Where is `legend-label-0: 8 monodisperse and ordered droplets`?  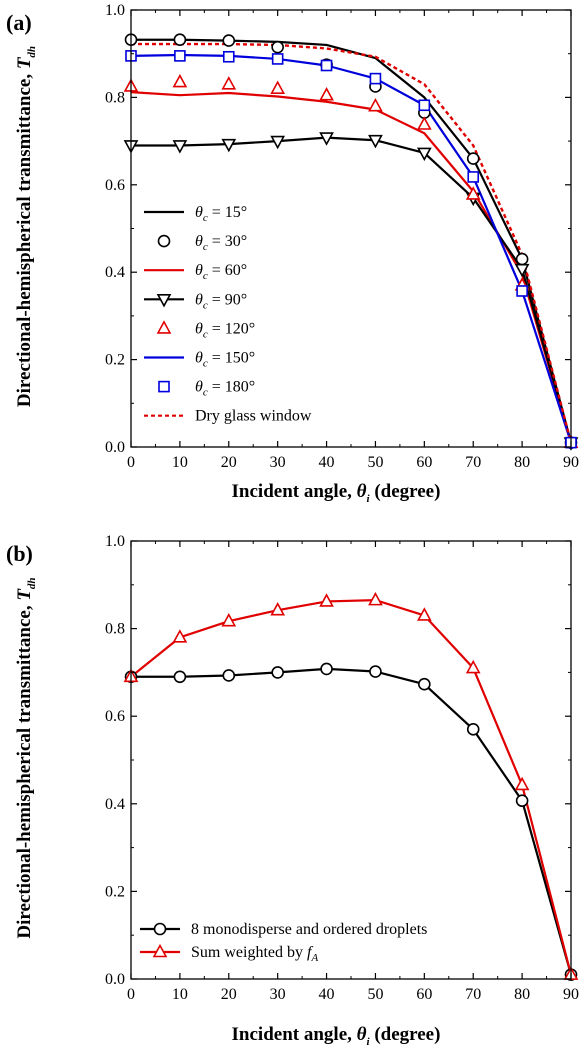
legend-label-0: 8 monodisperse and ordered droplets is located at coordinates (309, 929).